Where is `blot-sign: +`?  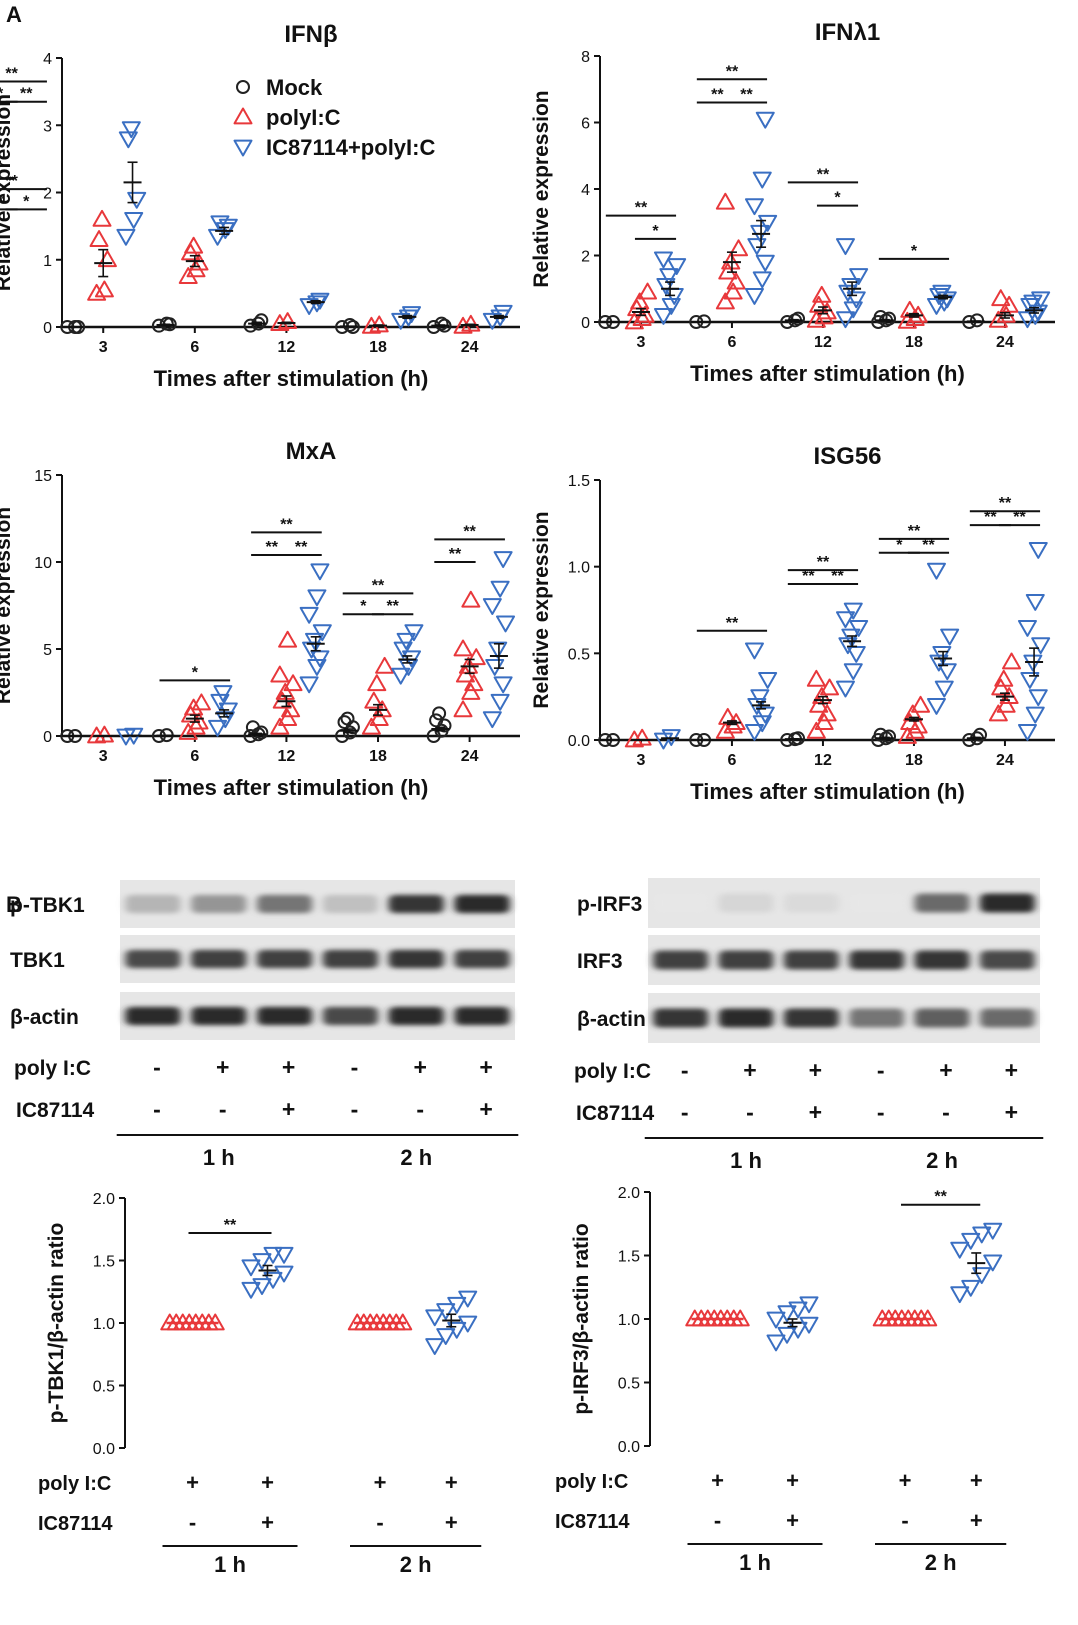 blot-sign: + is located at coordinates (420, 1067).